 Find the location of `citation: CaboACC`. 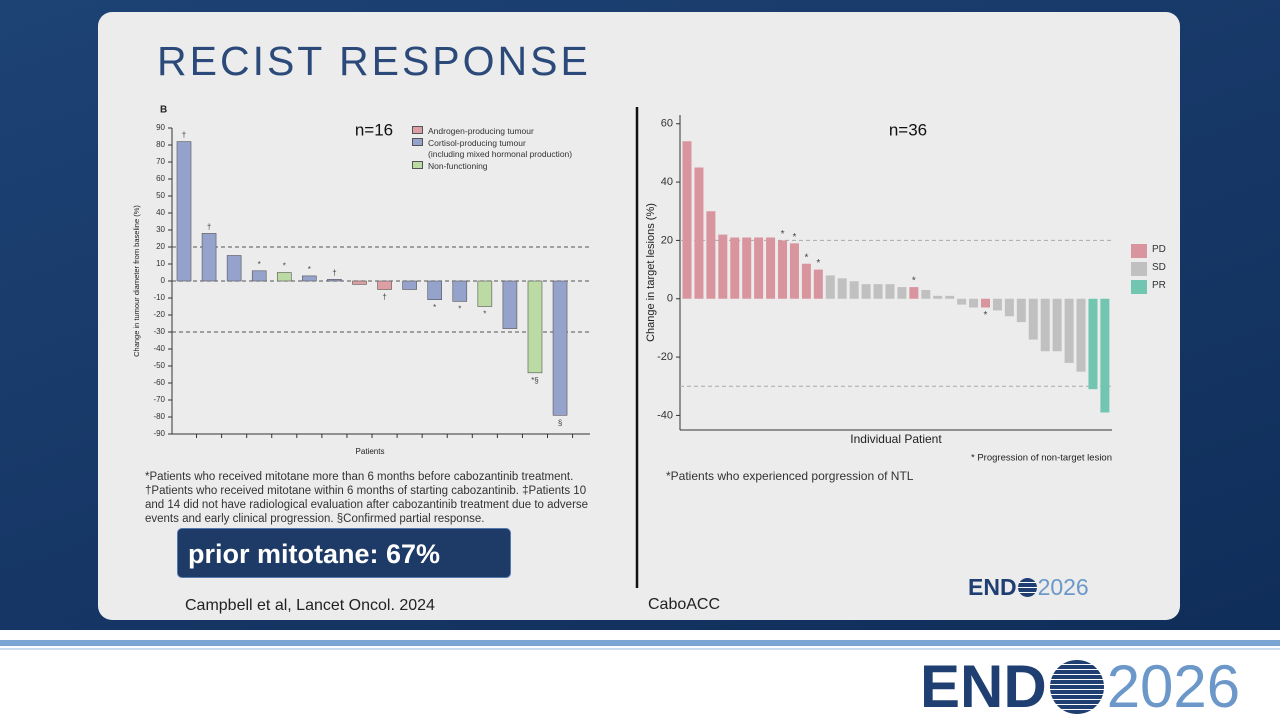

citation: CaboACC is located at coordinates (684, 604).